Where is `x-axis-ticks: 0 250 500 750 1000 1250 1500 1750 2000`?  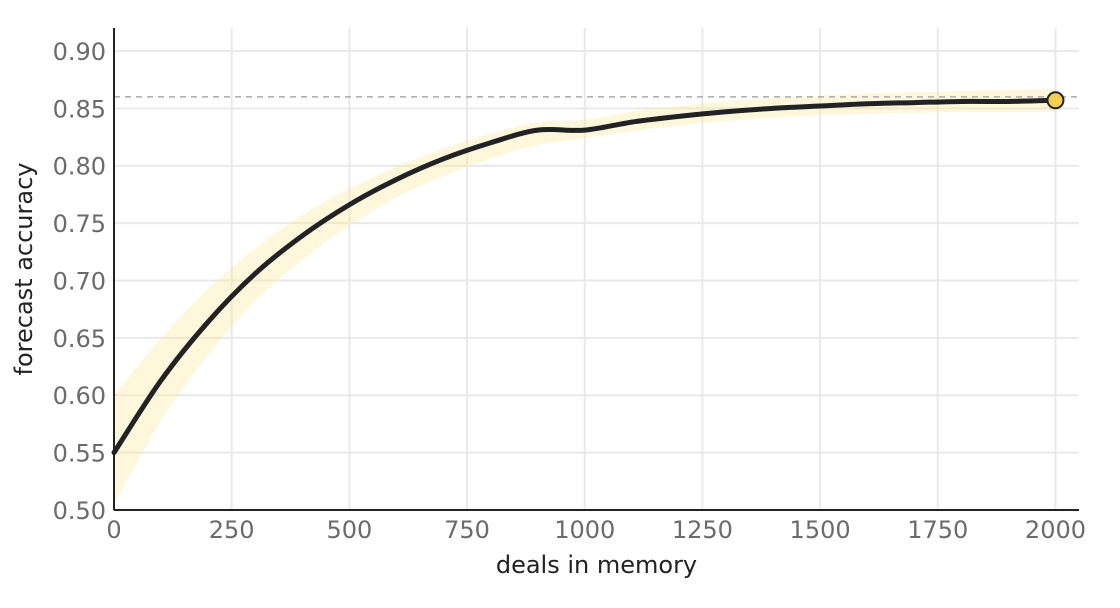
x-axis-ticks: 0 250 500 750 1000 1250 1500 1750 2000 is located at coordinates (596, 530).